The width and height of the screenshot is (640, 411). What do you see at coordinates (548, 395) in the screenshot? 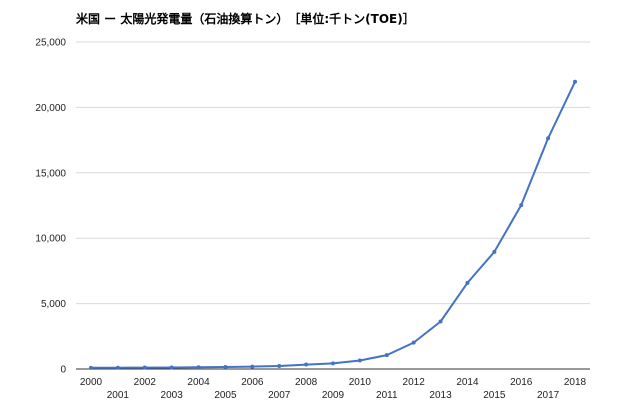
I see `x-tick-label: 2017` at bounding box center [548, 395].